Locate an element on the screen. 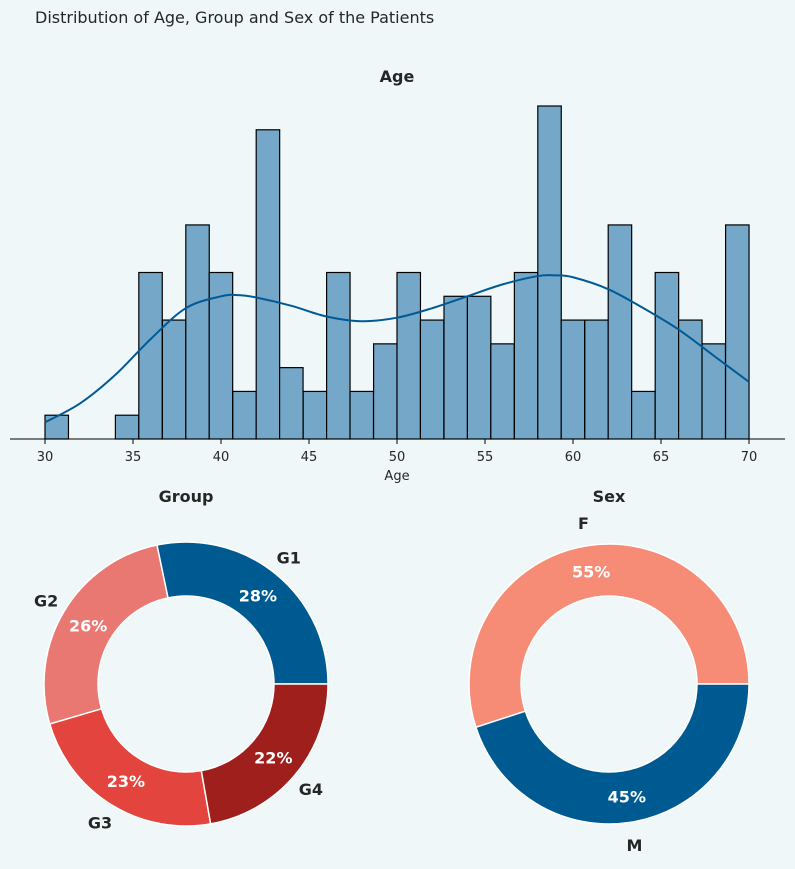 The height and width of the screenshot is (869, 795). slice-percent-label: 26% is located at coordinates (88, 625).